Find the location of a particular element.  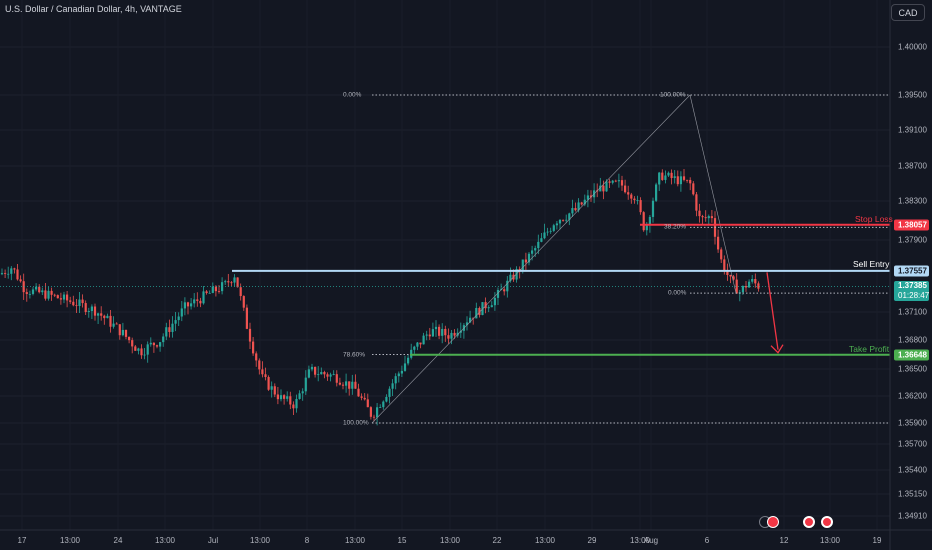

currency-button: CAD is located at coordinates (908, 12).